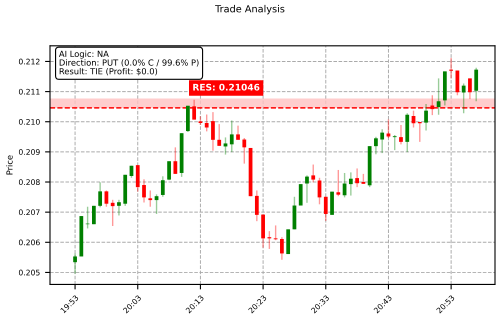 This screenshot has width=500, height=327. Describe the element at coordinates (226, 87) in the screenshot. I see `ref-line-label: RES: 0.21046` at that location.